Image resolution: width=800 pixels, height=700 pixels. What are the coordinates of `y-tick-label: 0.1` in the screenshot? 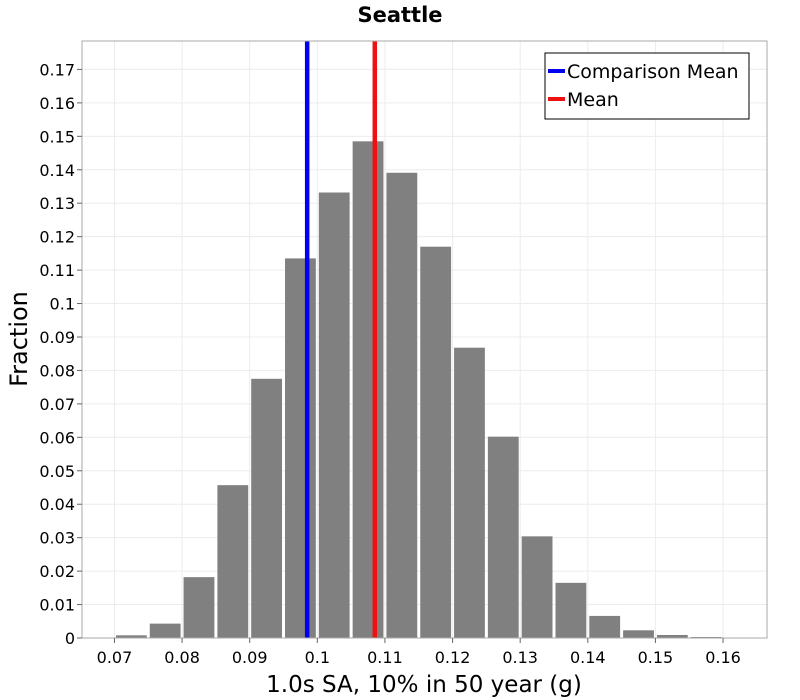 It's located at (62, 304).